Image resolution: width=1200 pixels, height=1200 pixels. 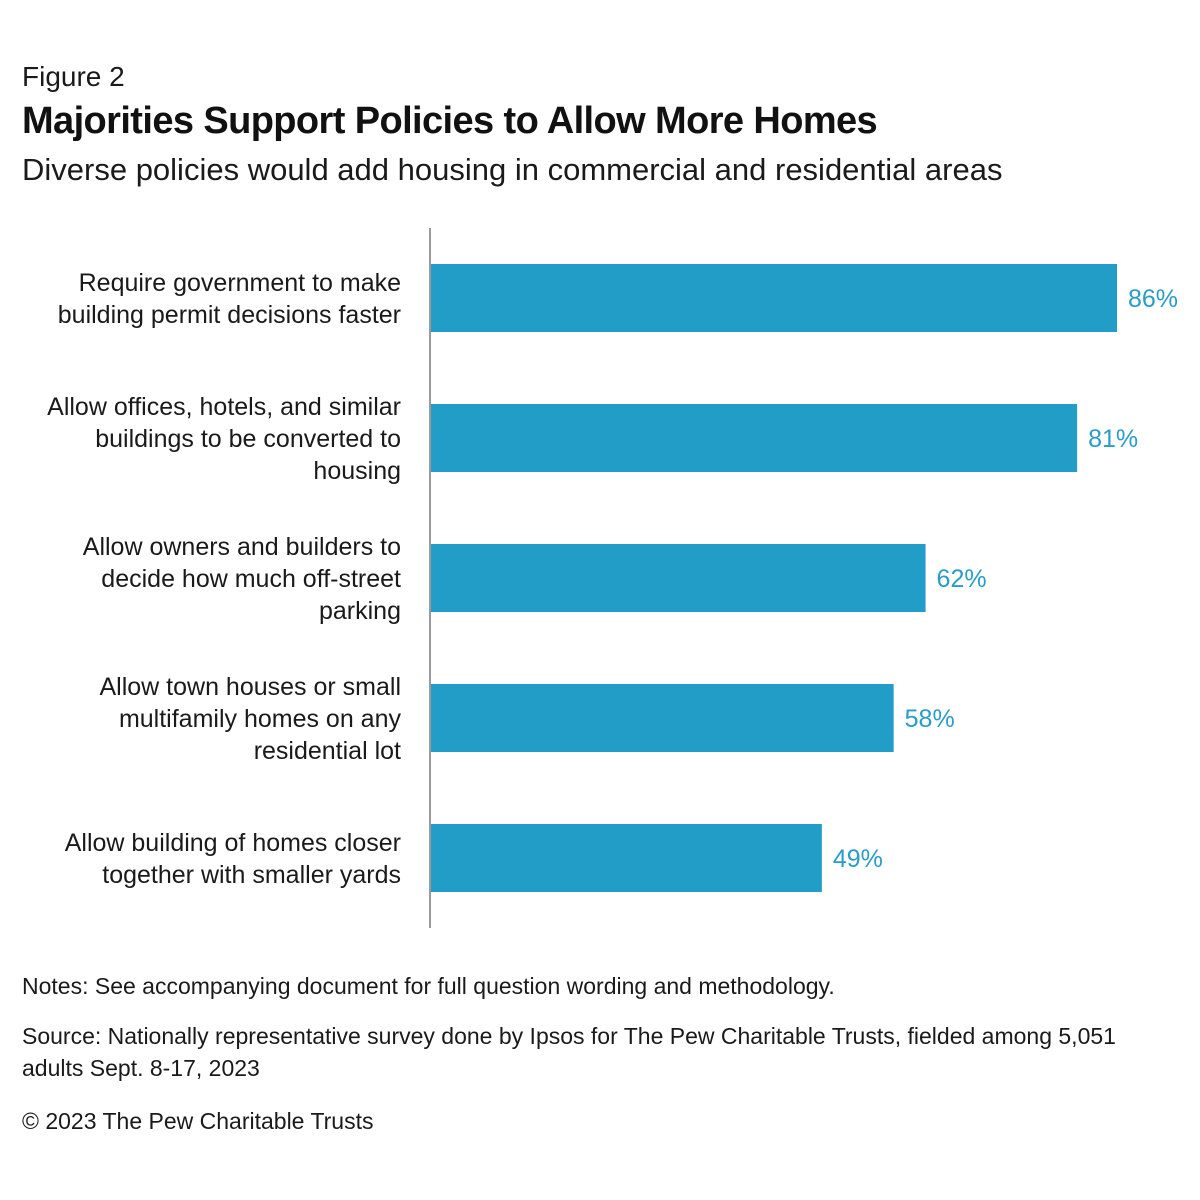 I want to click on value-label-3: 62%, so click(x=962, y=579).